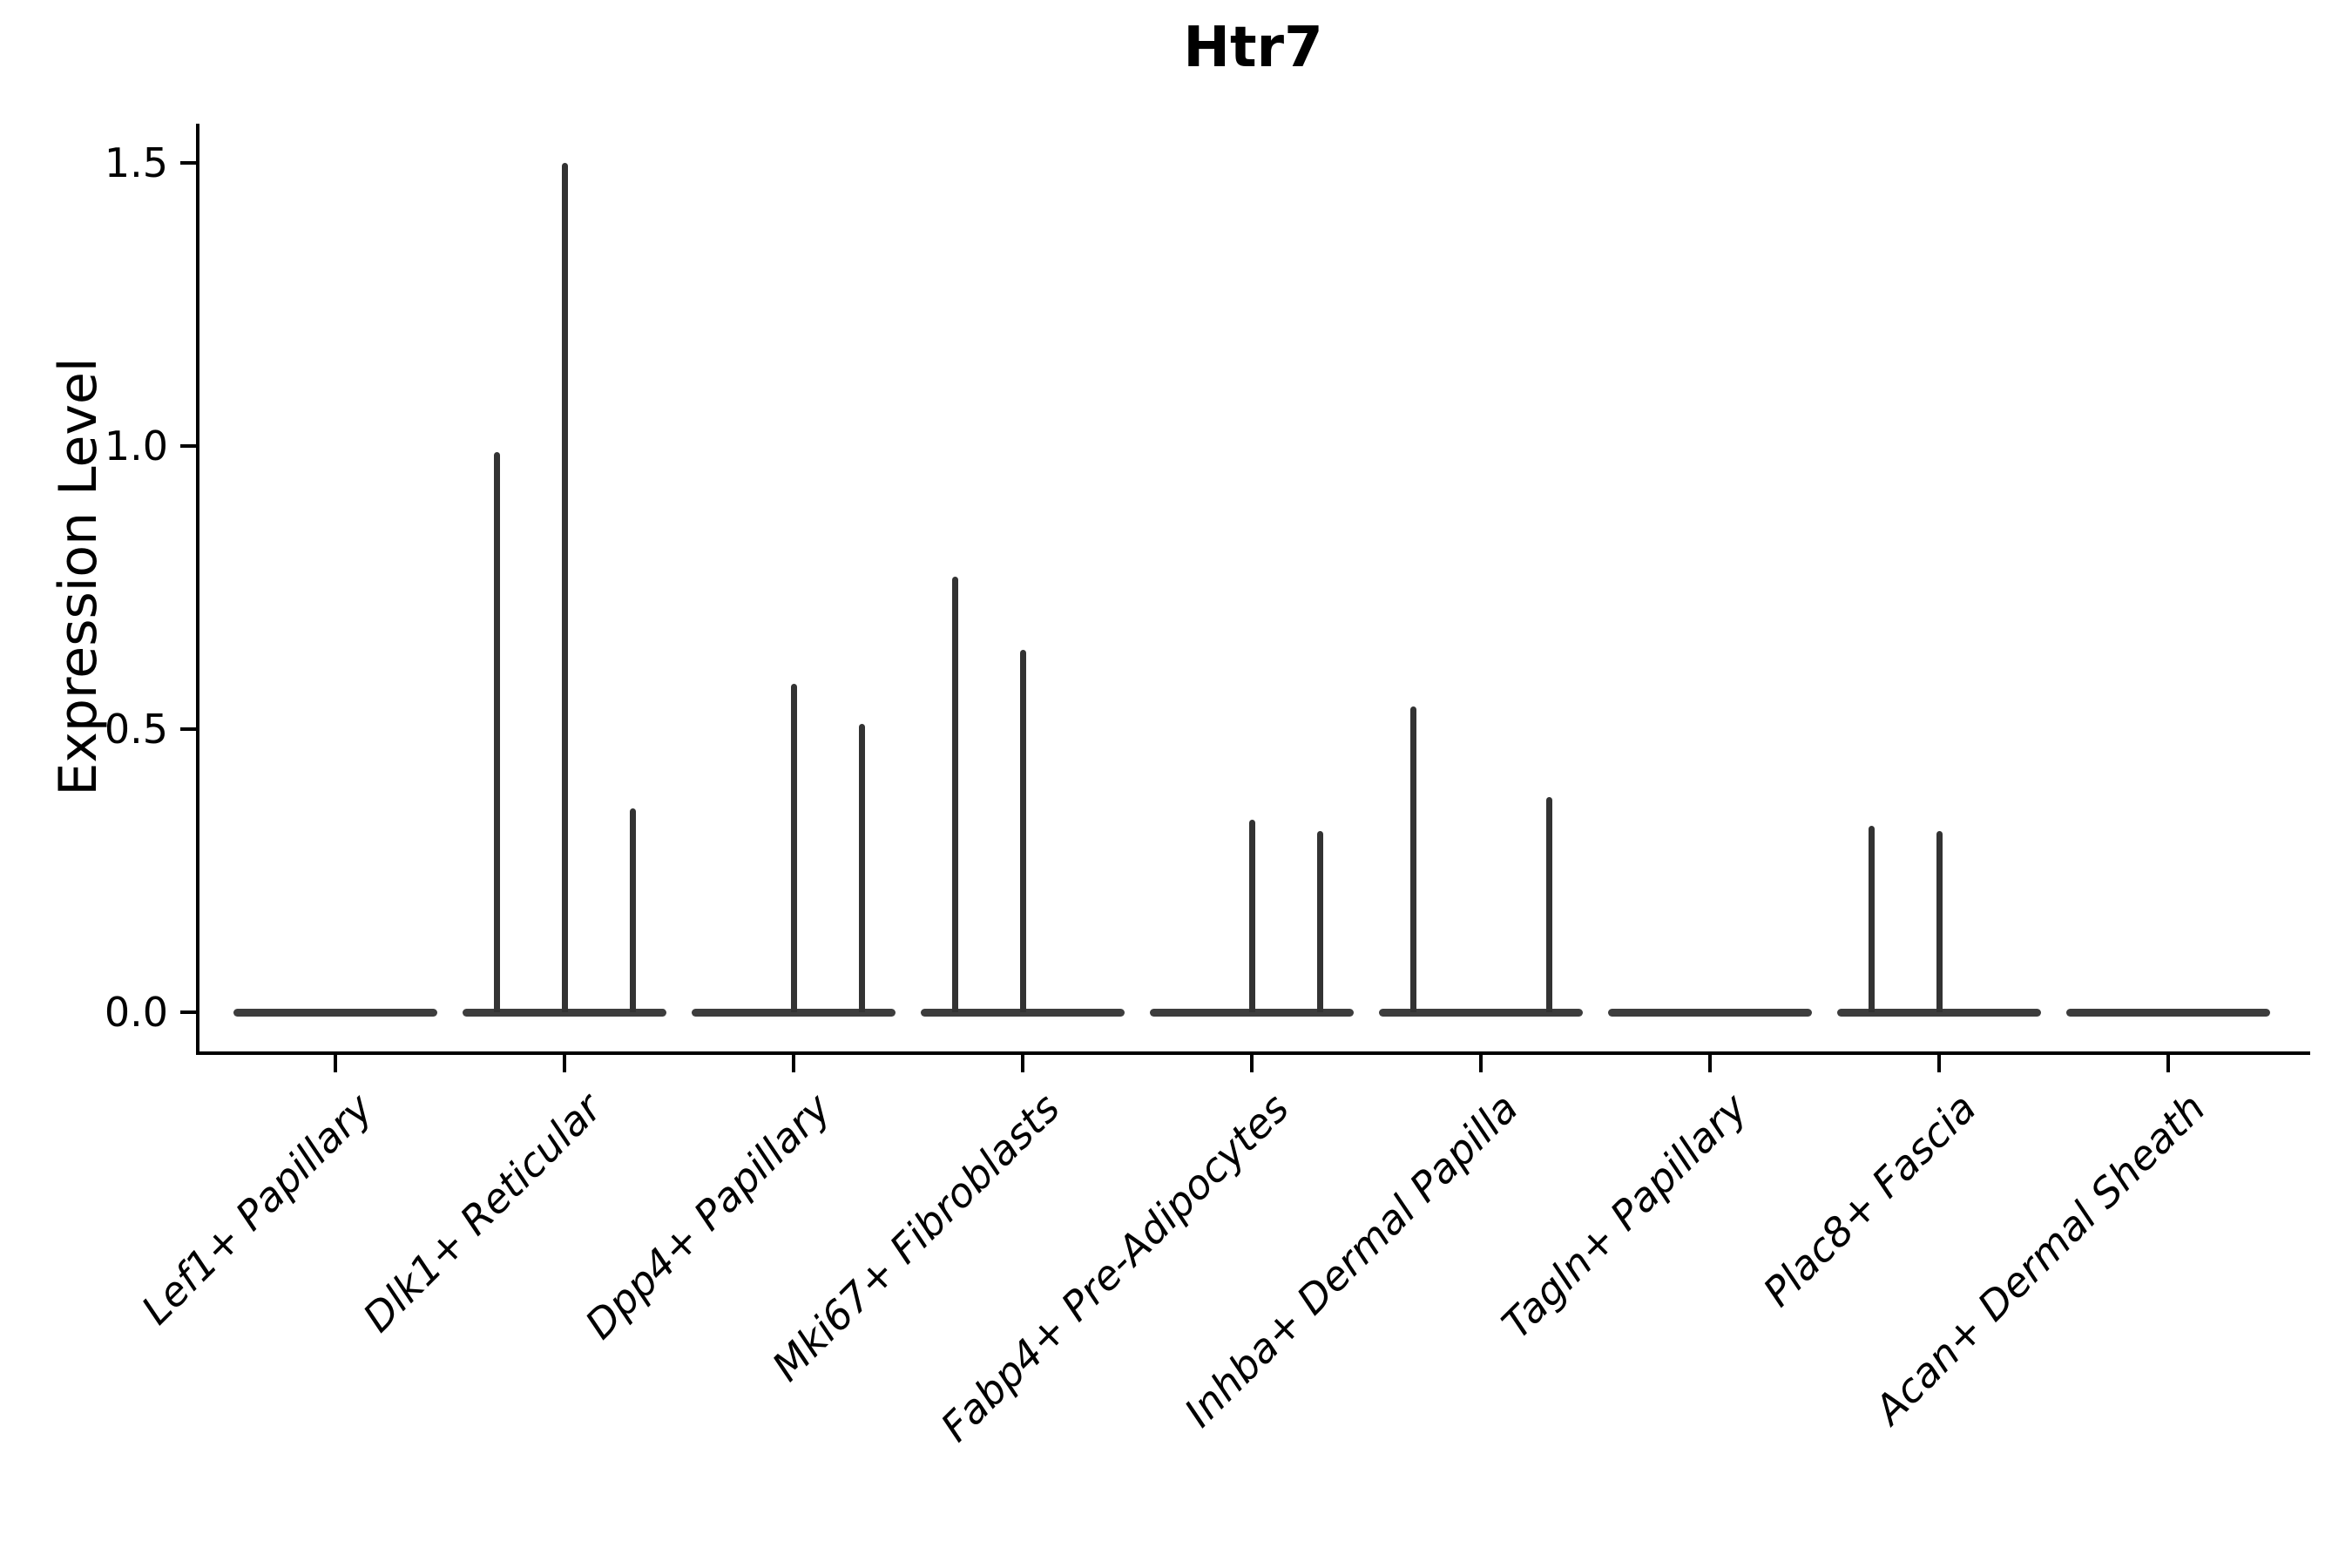 This screenshot has width=2352, height=1568. I want to click on x-tick-label: Mki67+ Fibroblasts, so click(916, 1237).